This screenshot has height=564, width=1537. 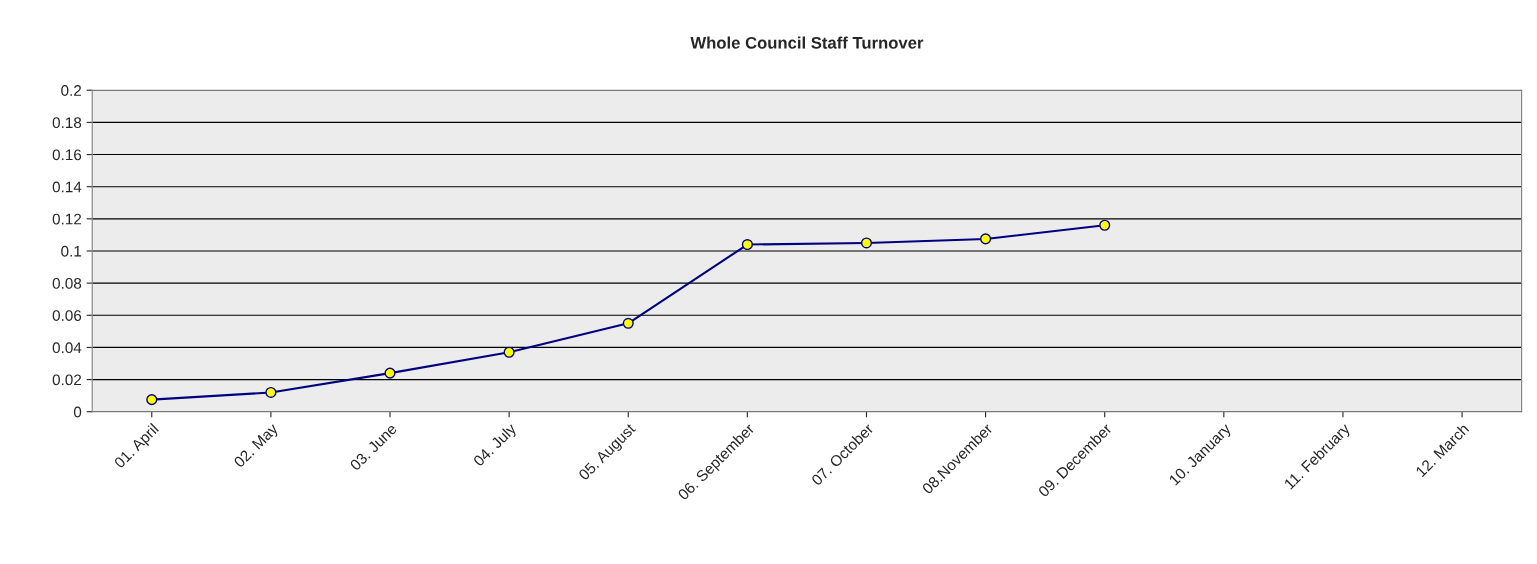 What do you see at coordinates (71, 90) in the screenshot?
I see `y-tick-label: 0.2` at bounding box center [71, 90].